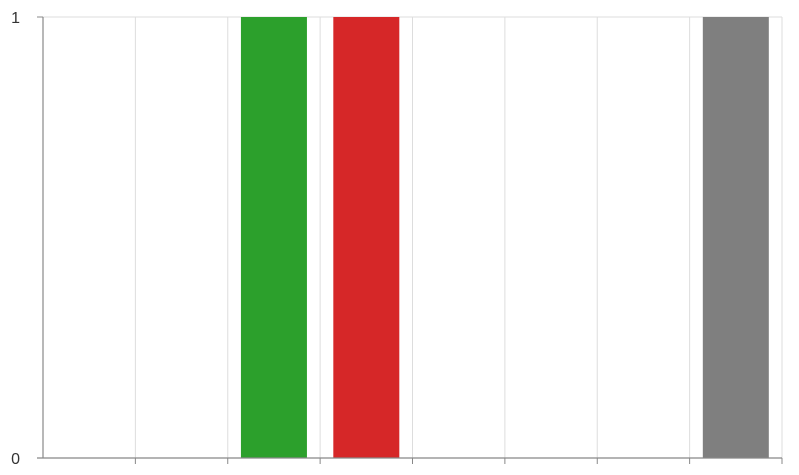 This screenshot has height=475, width=799. Describe the element at coordinates (15, 459) in the screenshot. I see `y-tick-label-bottom: 0` at that location.